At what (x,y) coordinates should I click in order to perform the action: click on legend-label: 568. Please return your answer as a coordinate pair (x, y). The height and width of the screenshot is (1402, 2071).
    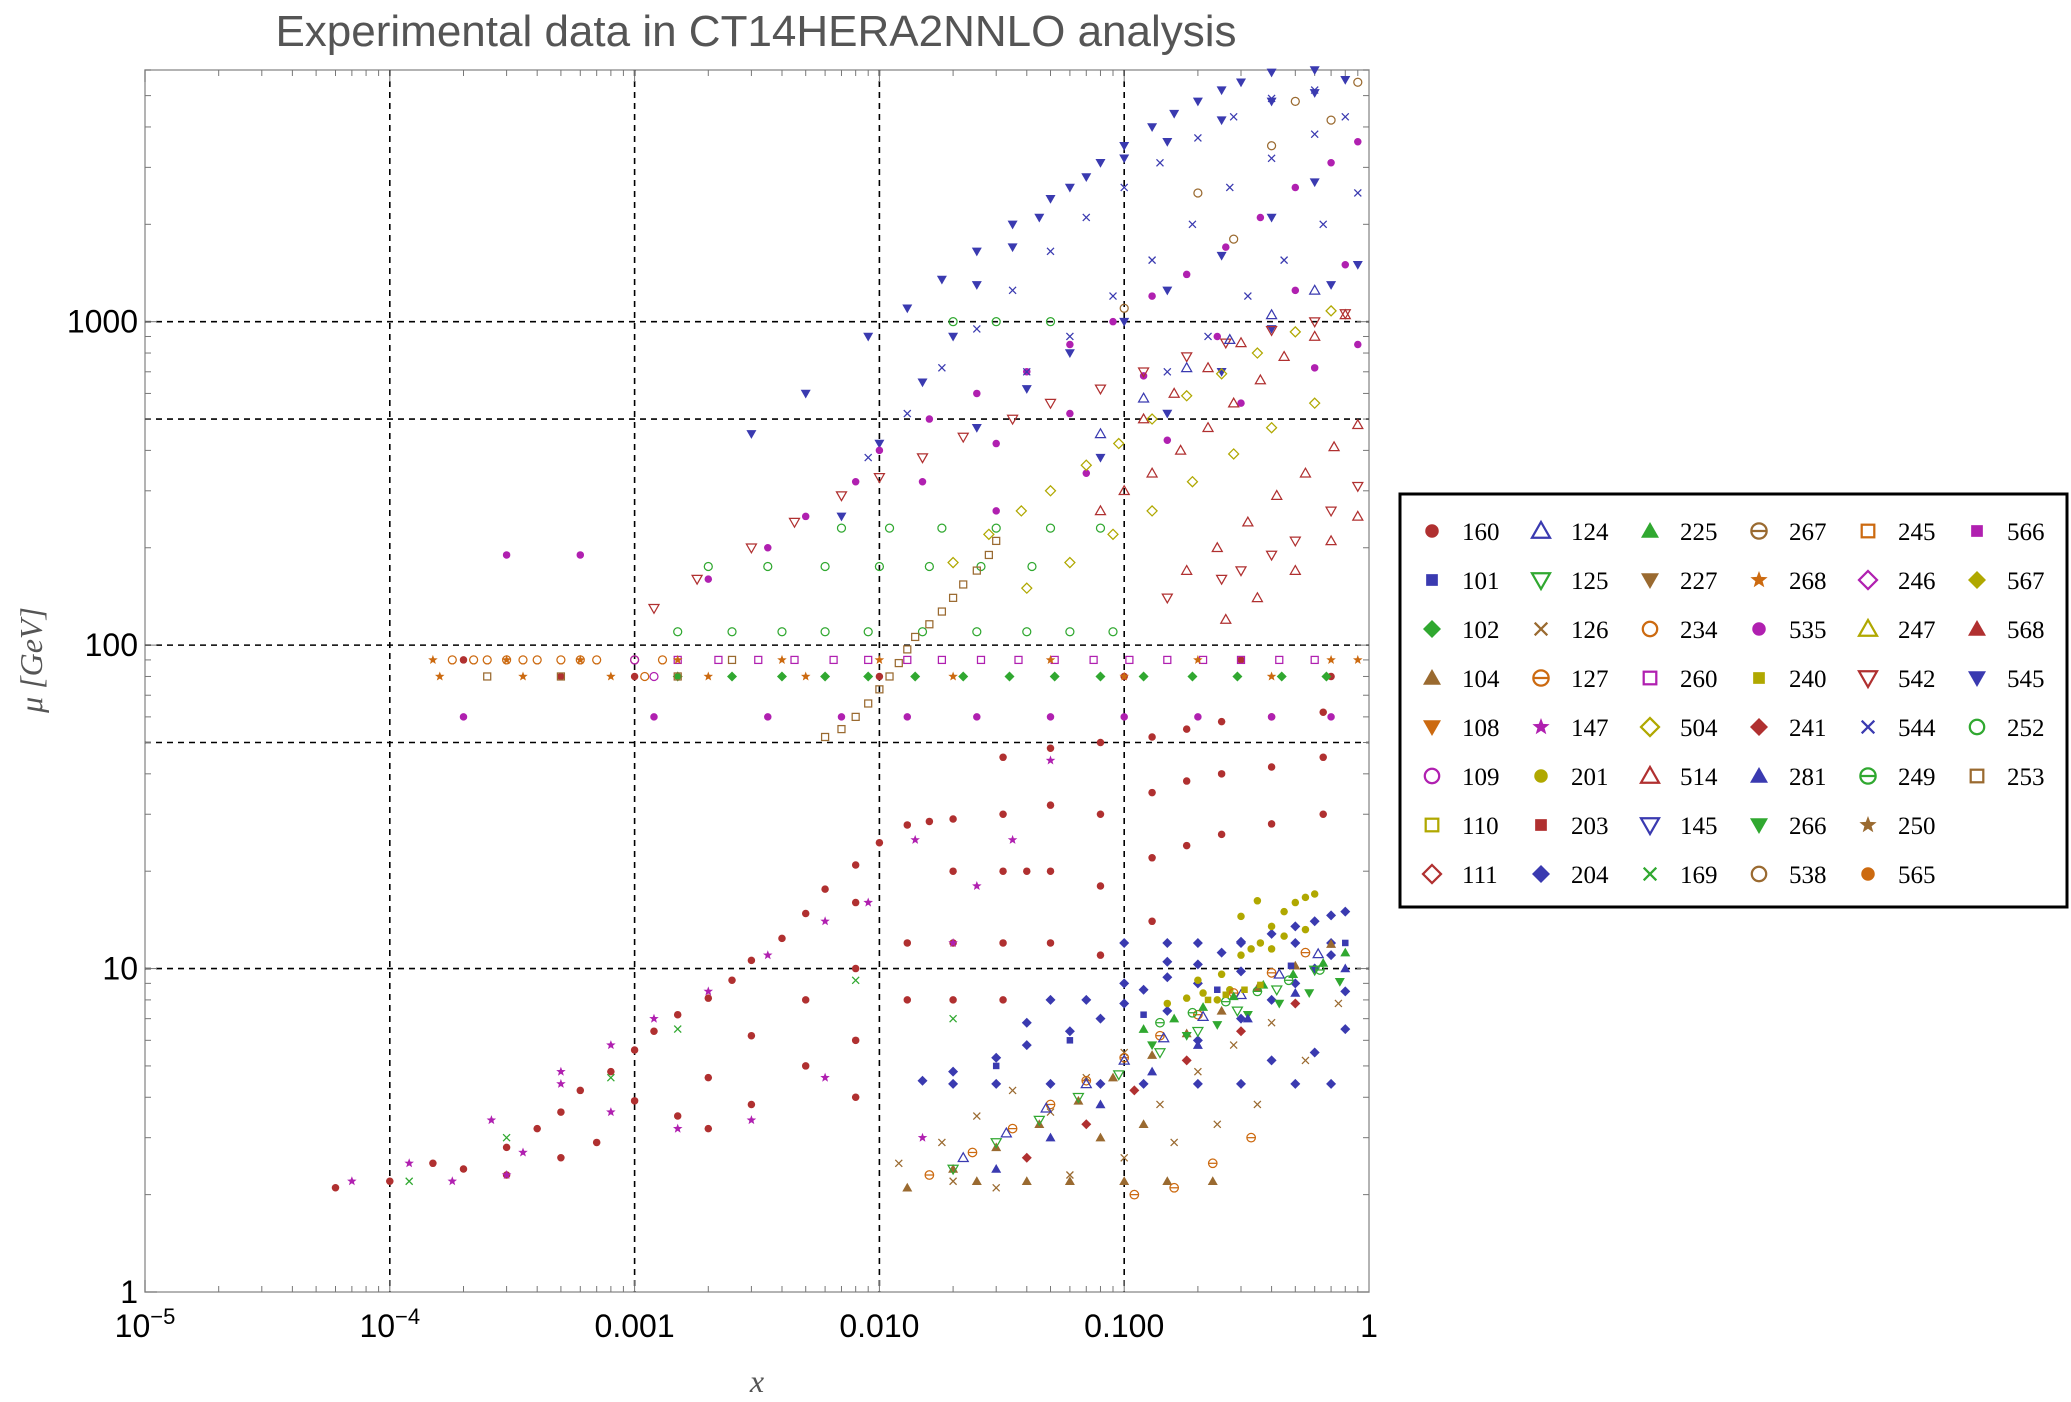
    Looking at the image, I should click on (2026, 630).